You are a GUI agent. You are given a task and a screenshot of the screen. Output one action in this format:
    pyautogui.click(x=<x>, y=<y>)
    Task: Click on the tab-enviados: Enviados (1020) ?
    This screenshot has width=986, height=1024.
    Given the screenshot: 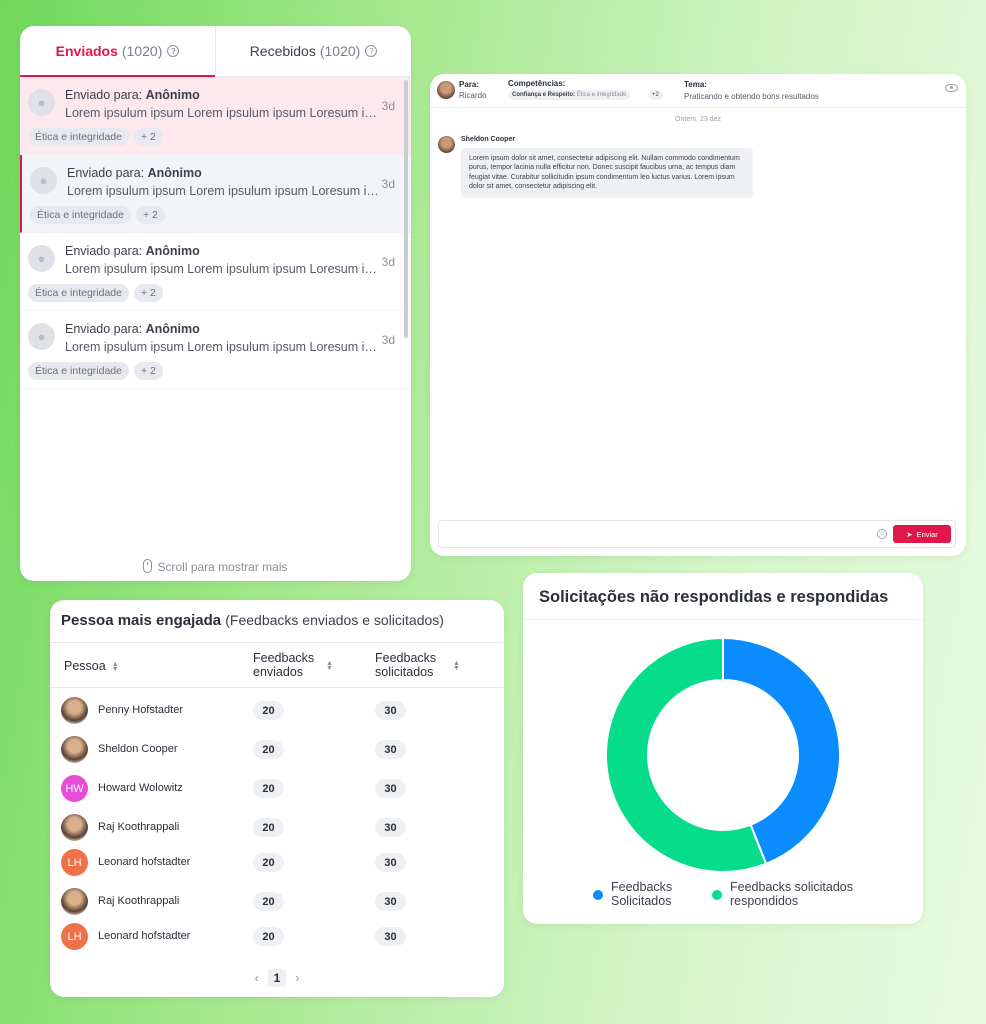 What is the action you would take?
    pyautogui.click(x=117, y=51)
    